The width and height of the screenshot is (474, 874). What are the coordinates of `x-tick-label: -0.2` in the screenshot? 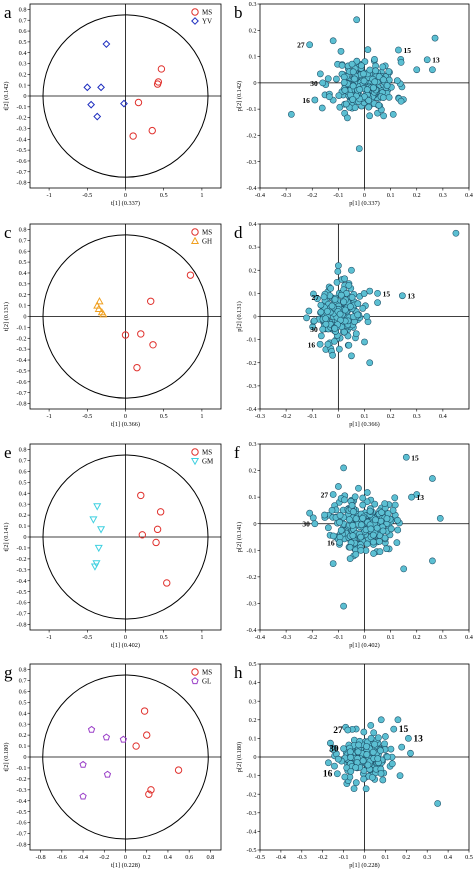 It's located at (104, 857).